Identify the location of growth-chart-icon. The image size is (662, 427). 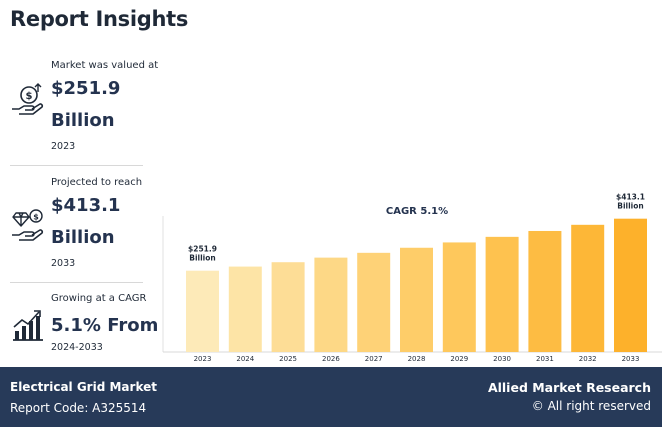
(28, 325).